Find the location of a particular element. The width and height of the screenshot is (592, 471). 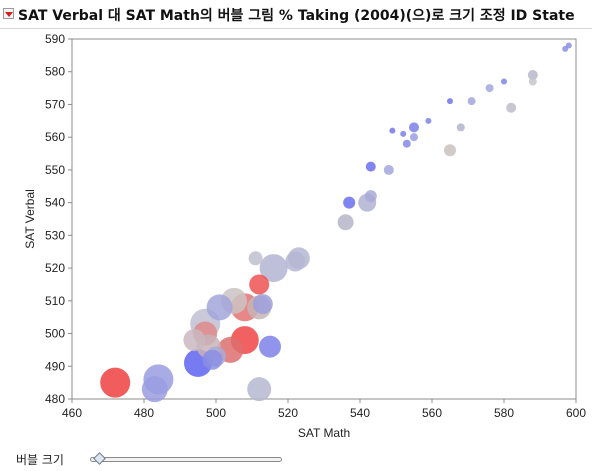

y-tick-label: 580 is located at coordinates (55, 72).